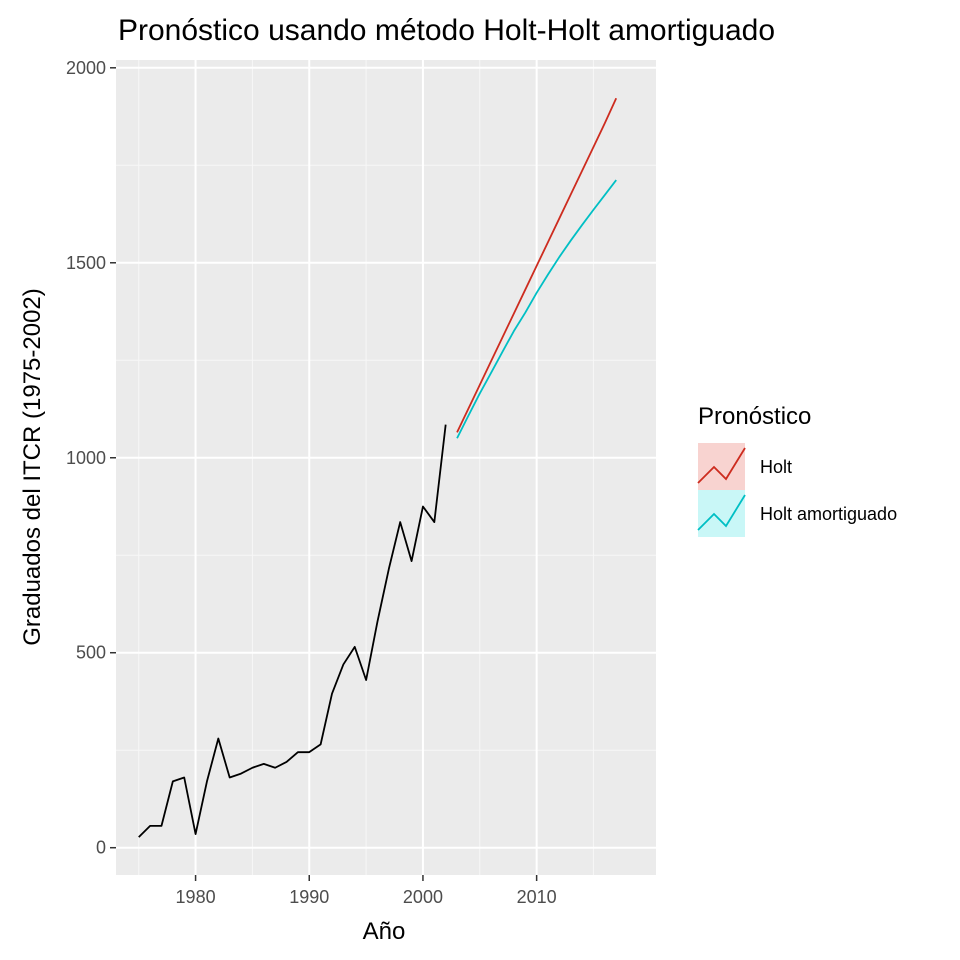  What do you see at coordinates (86, 263) in the screenshot?
I see `y-tick-label: 1500` at bounding box center [86, 263].